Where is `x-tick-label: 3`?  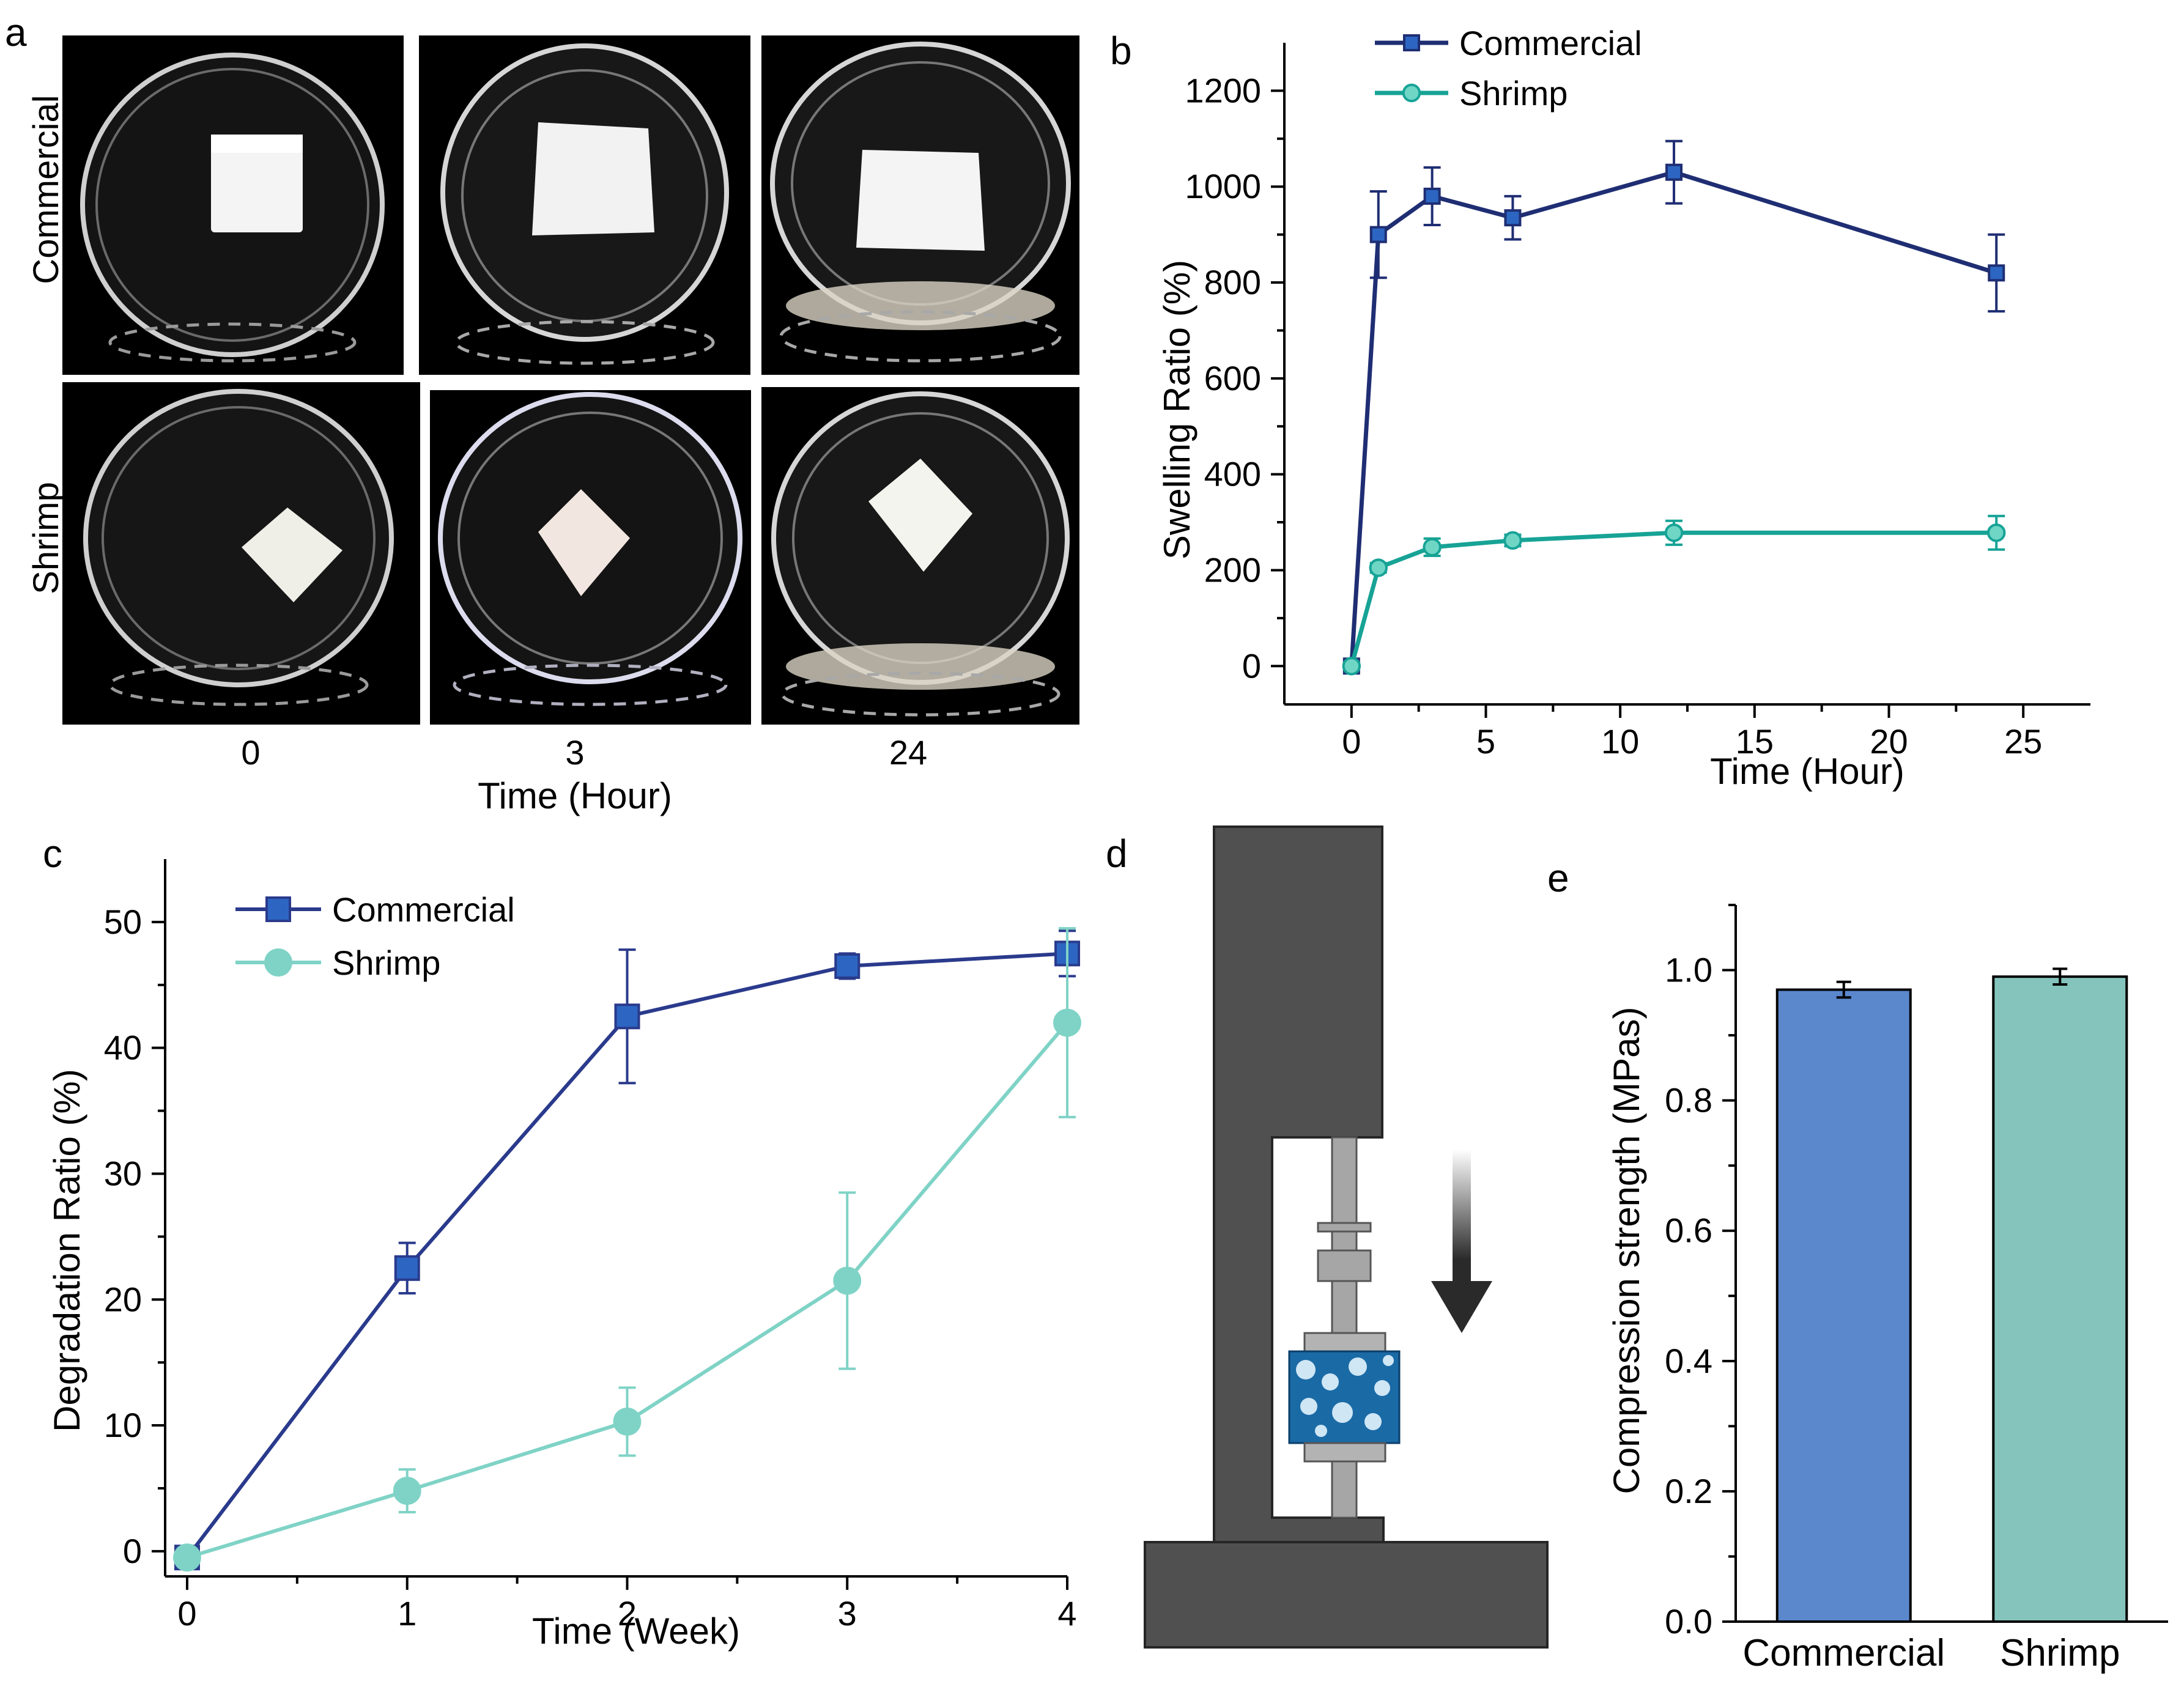
x-tick-label: 3 is located at coordinates (847, 1613).